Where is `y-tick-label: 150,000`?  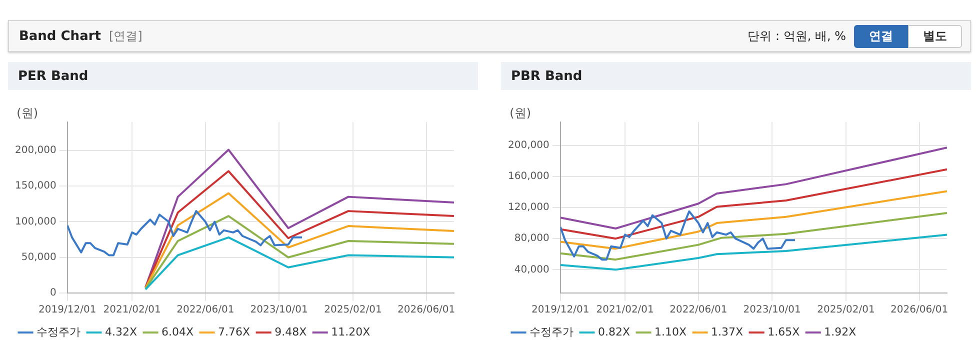
y-tick-label: 150,000 is located at coordinates (35, 186).